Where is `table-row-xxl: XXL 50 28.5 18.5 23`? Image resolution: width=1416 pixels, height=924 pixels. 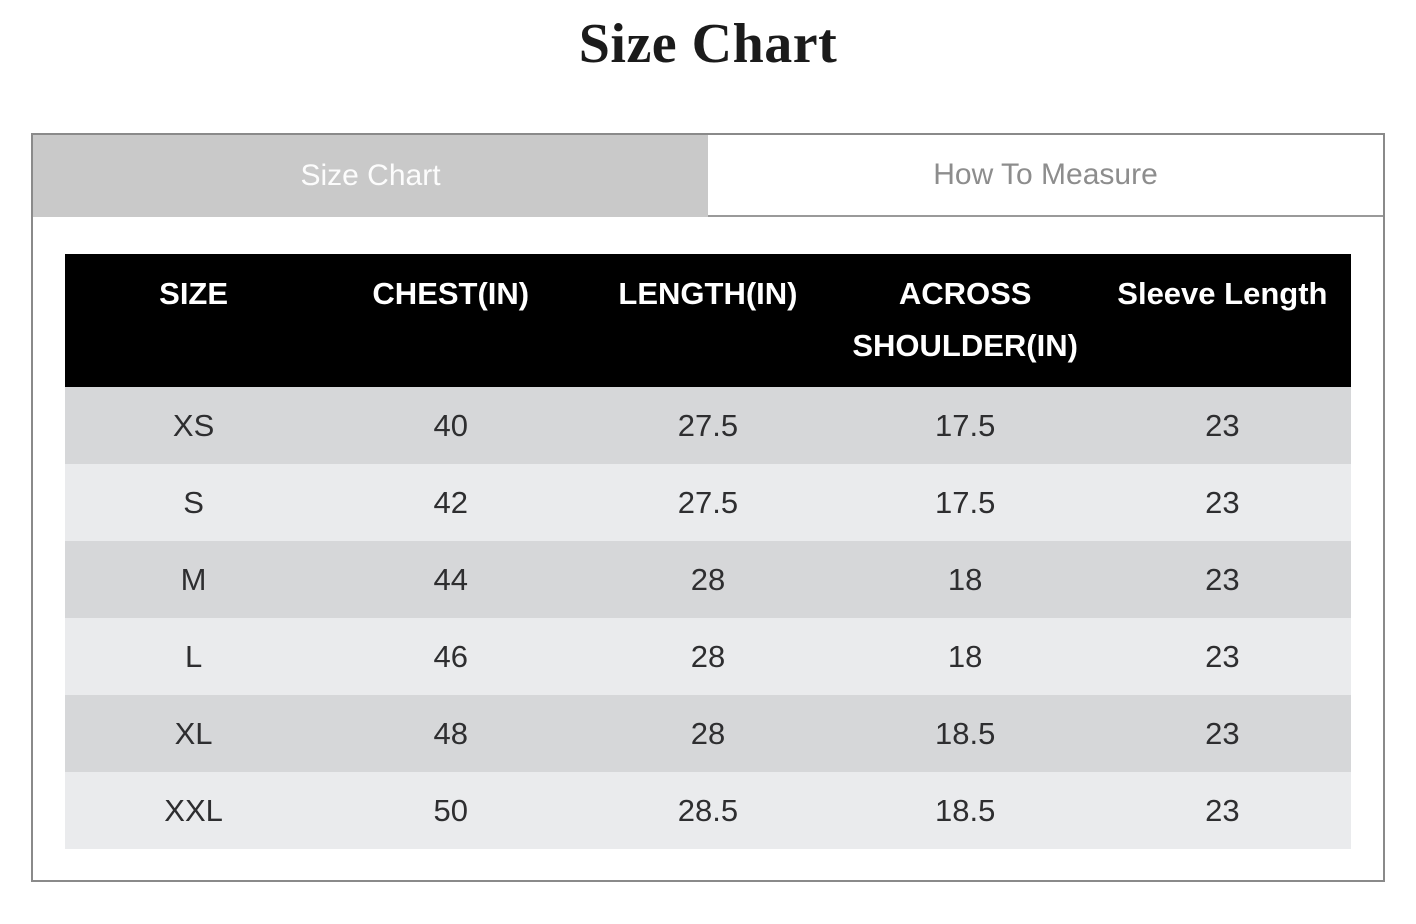
table-row-xxl: XXL 50 28.5 18.5 23 is located at coordinates (708, 810).